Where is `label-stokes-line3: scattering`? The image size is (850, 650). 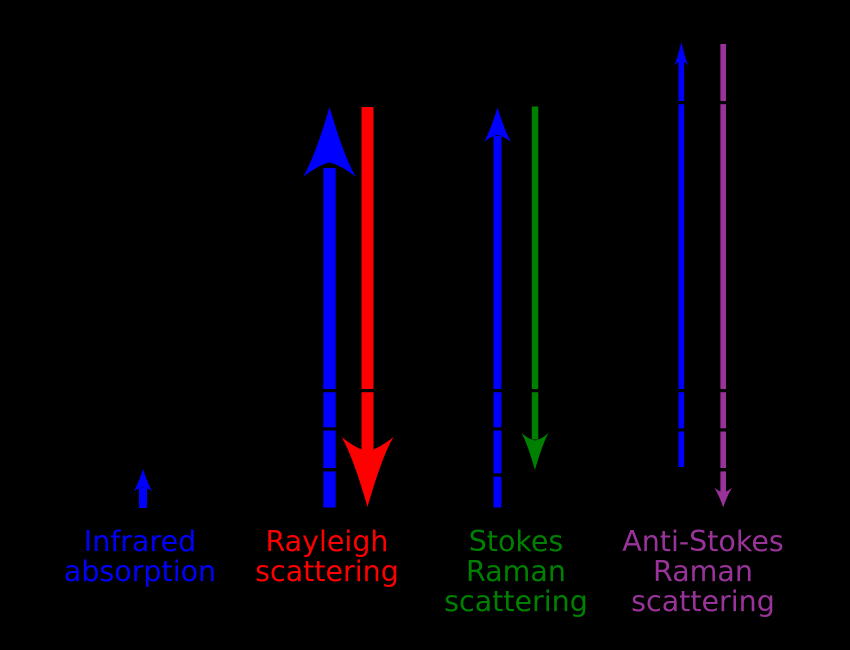 label-stokes-line3: scattering is located at coordinates (516, 601).